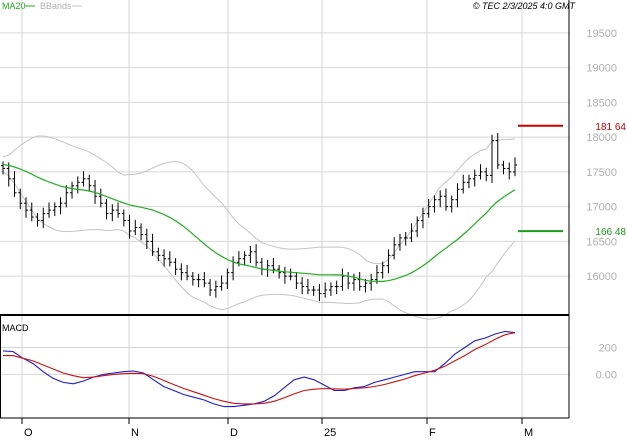 The height and width of the screenshot is (445, 627). Describe the element at coordinates (601, 173) in the screenshot. I see `price-tick-label: 17500` at that location.